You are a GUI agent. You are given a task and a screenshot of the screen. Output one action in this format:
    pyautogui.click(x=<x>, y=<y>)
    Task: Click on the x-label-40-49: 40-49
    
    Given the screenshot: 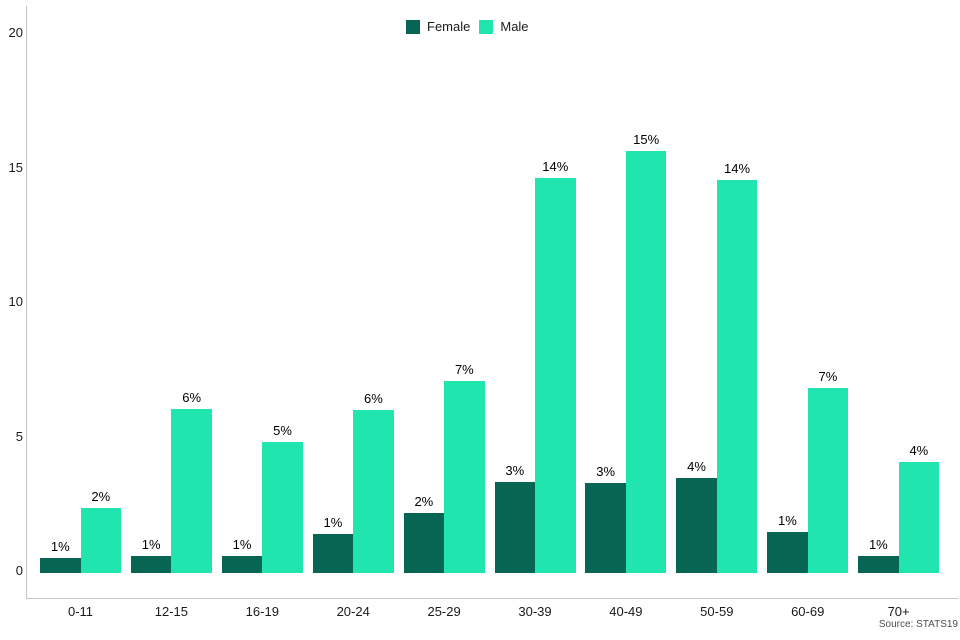 What is the action you would take?
    pyautogui.click(x=626, y=611)
    